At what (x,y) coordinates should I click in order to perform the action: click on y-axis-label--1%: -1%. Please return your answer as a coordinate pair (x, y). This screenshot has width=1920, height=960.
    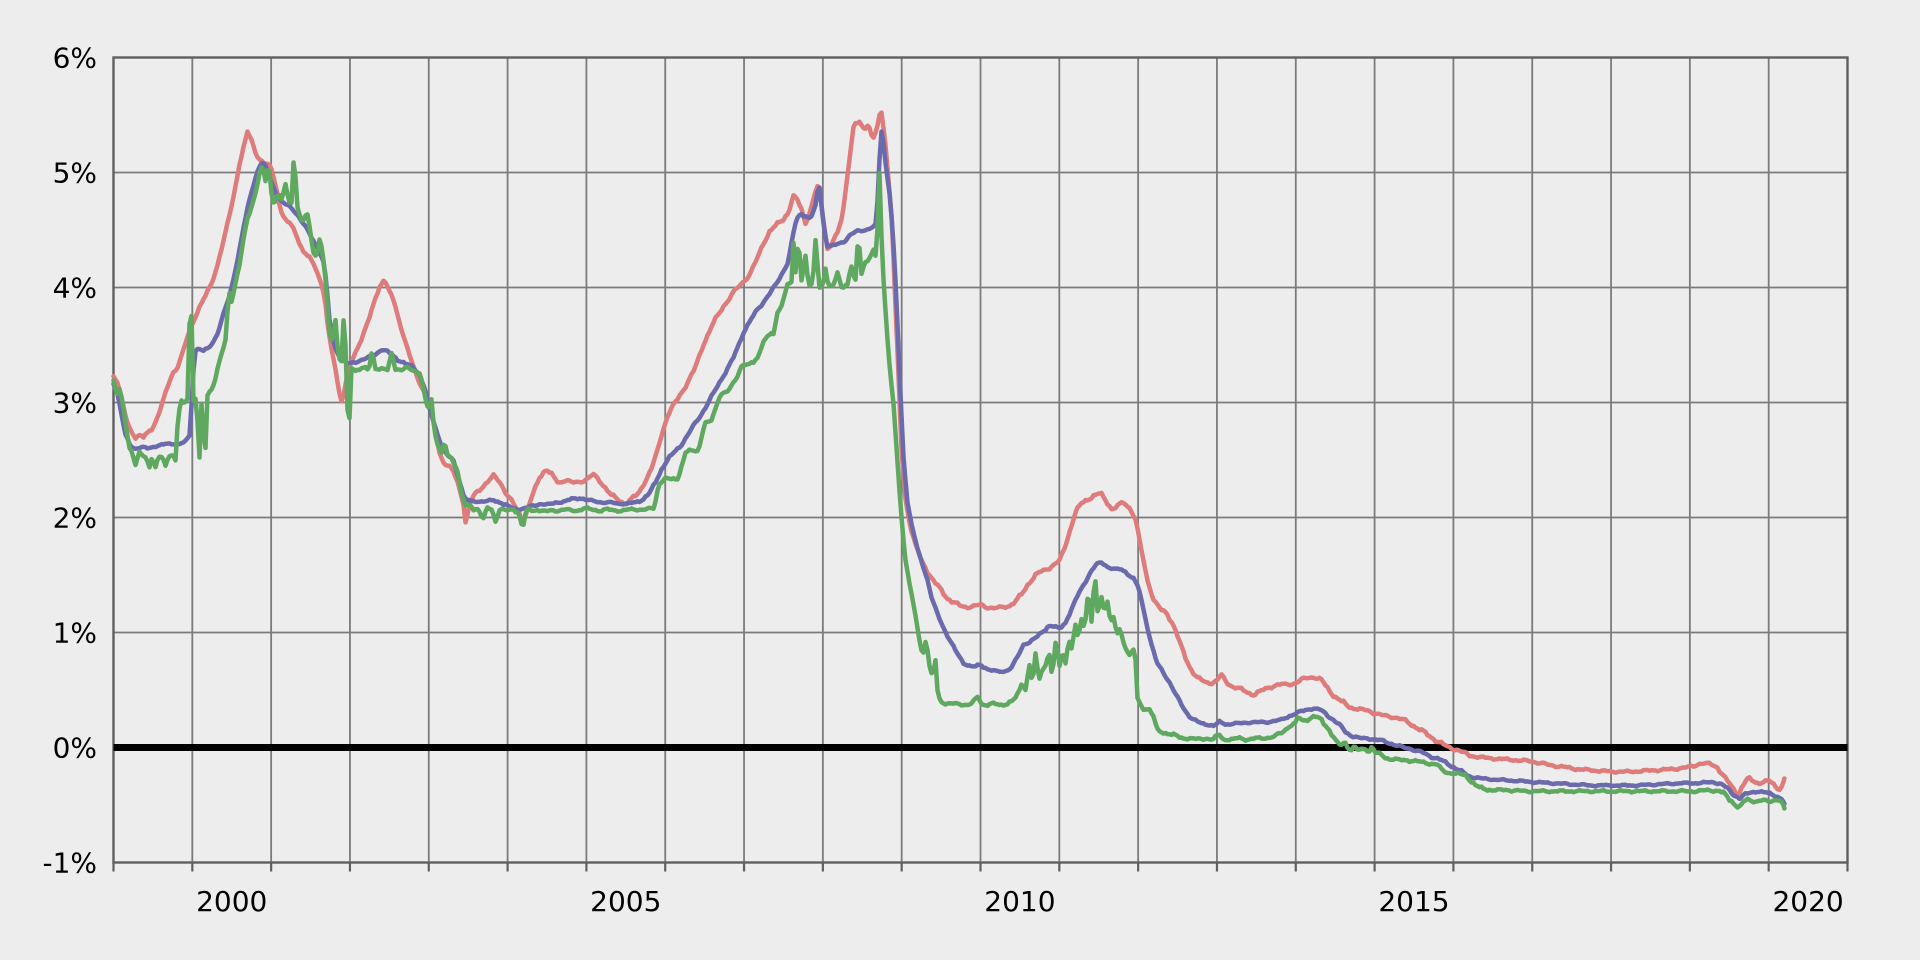
    Looking at the image, I should click on (69, 863).